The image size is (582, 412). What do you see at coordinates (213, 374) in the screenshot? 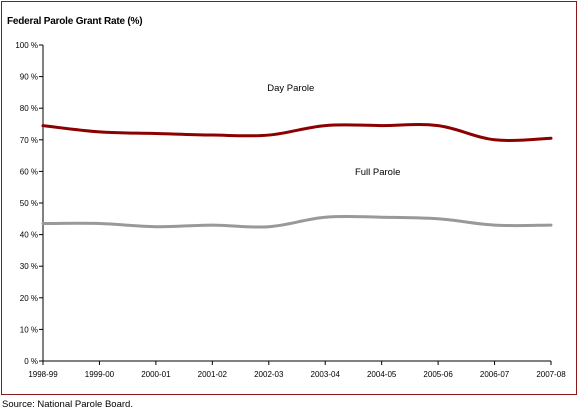
I see `x-tick-label: 2001-02` at bounding box center [213, 374].